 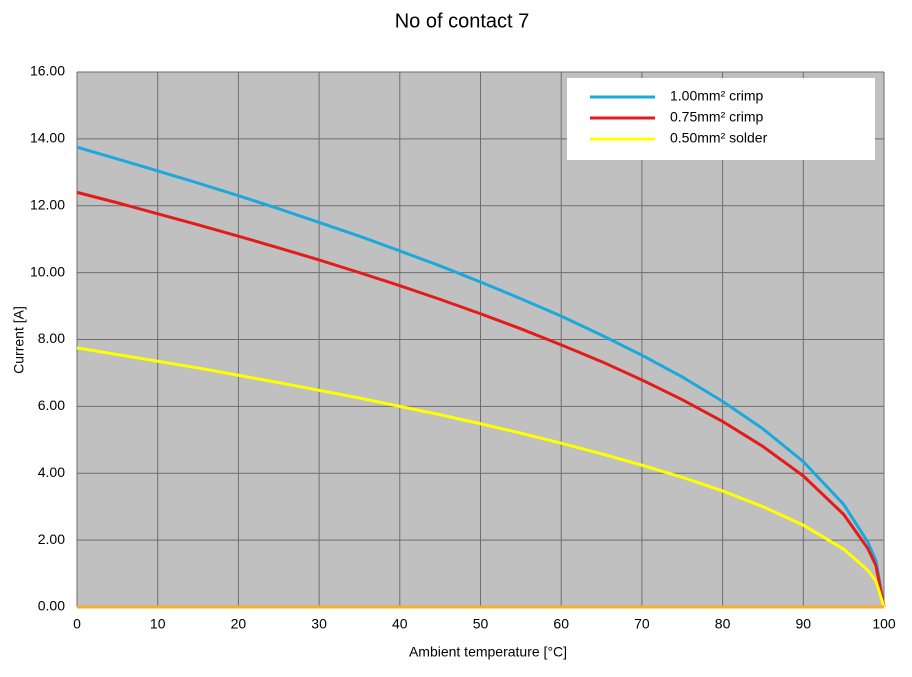 What do you see at coordinates (19, 340) in the screenshot?
I see `y-axis-label: Current [A]` at bounding box center [19, 340].